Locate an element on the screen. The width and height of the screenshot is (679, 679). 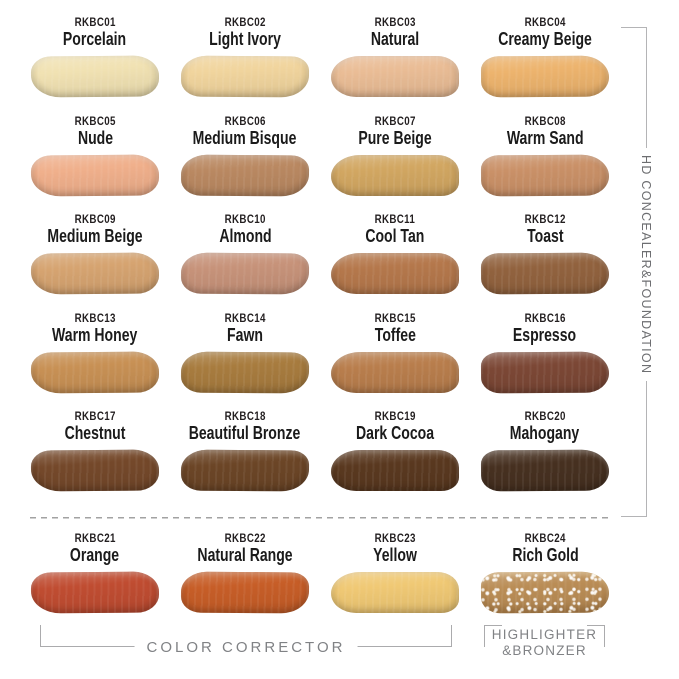
shade-code: RKBC16 is located at coordinates (545, 318).